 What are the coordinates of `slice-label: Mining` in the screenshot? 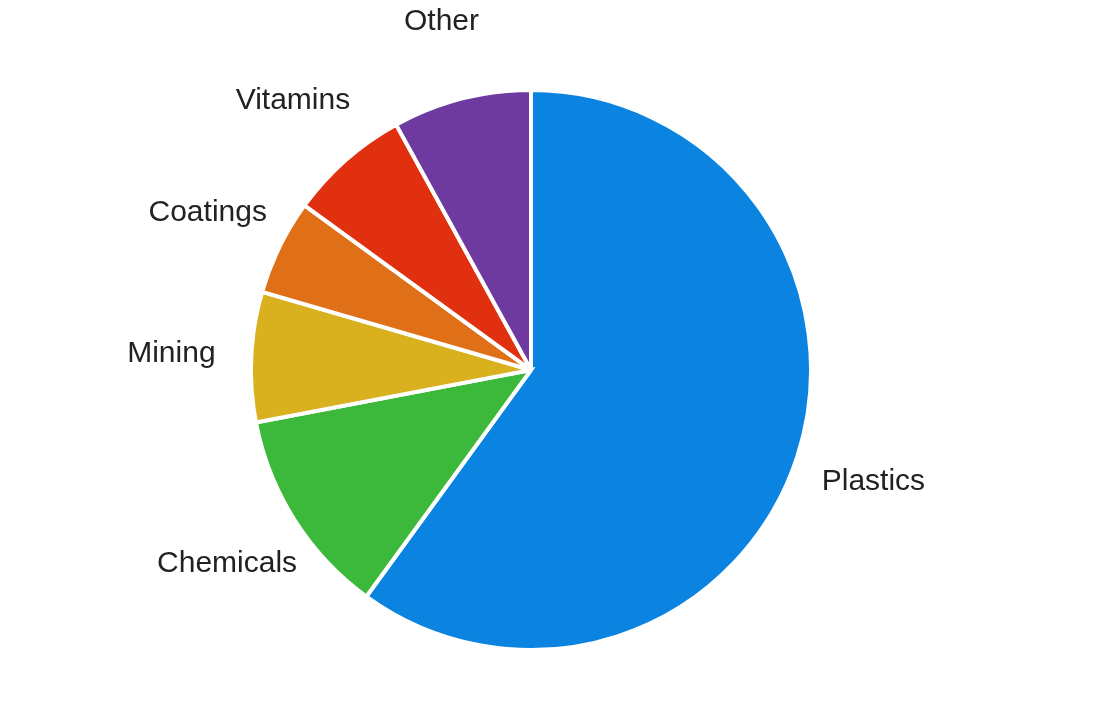 It's located at (171, 352).